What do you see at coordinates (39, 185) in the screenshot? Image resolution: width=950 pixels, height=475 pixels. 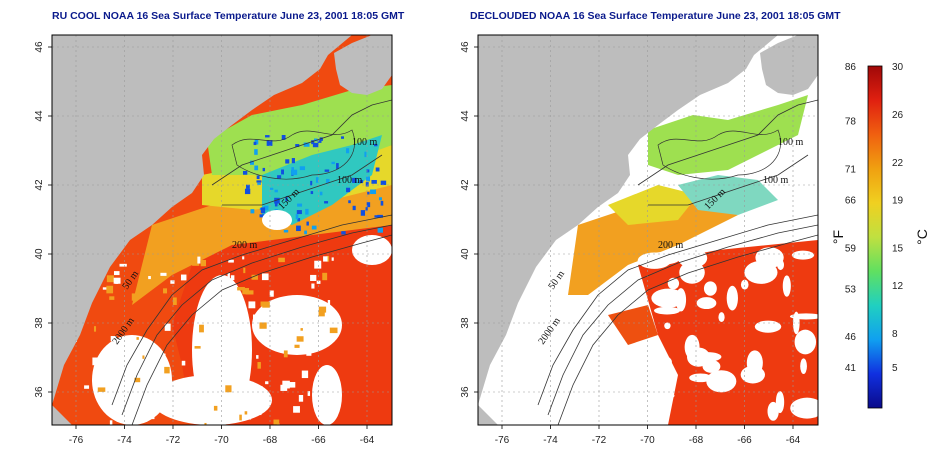 I see `y-tick-label: 42` at bounding box center [39, 185].